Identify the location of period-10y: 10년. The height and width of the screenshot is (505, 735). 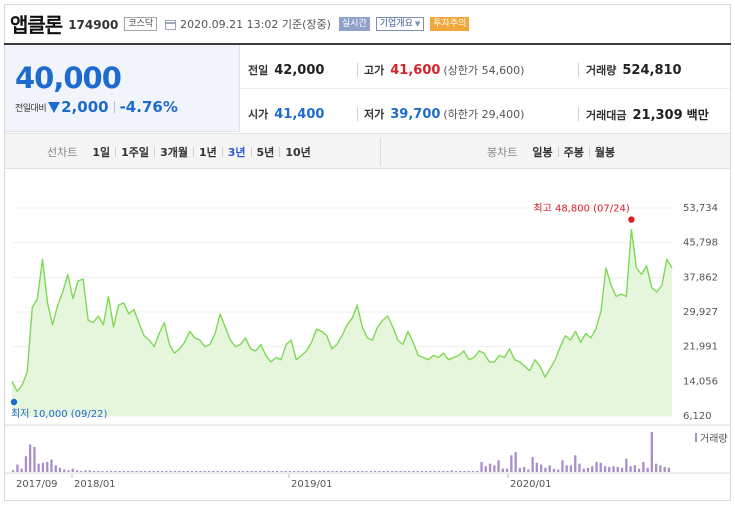
(298, 152).